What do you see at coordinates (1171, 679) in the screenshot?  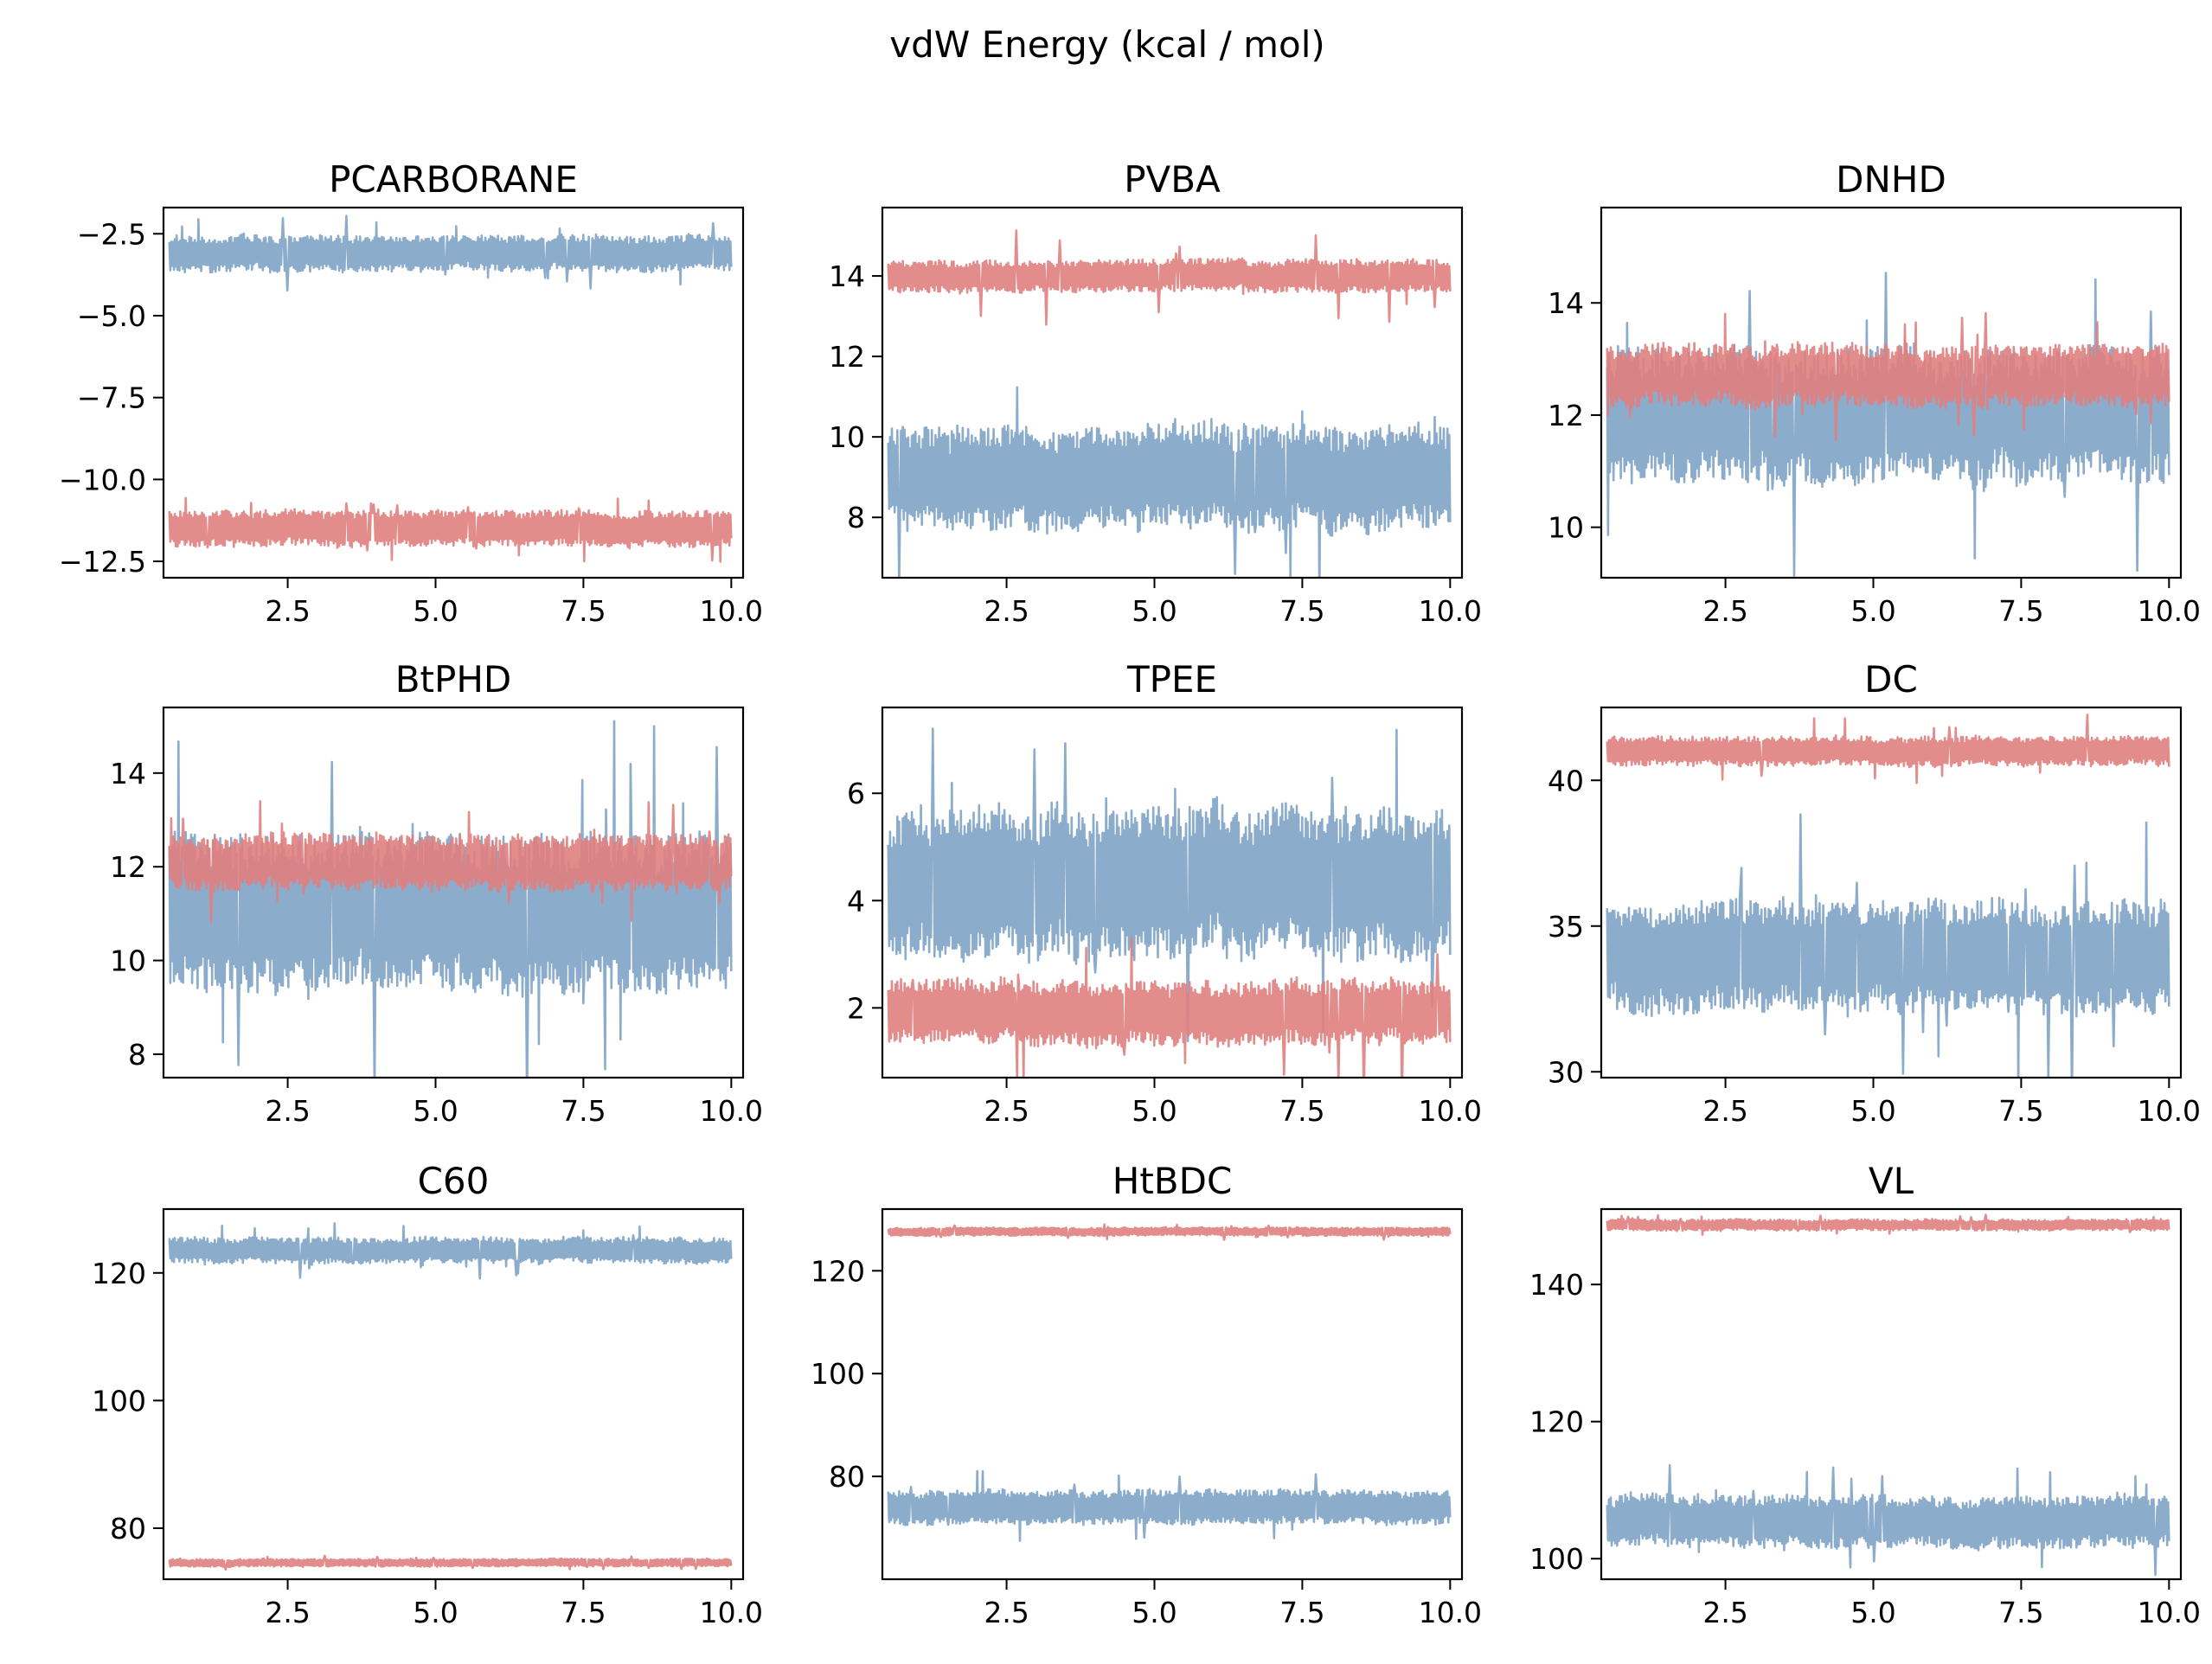 I see `subplot-title: TPEE` at bounding box center [1171, 679].